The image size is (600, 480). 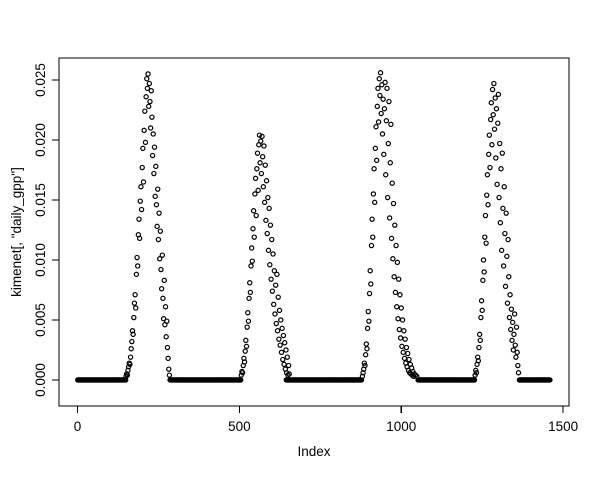 What do you see at coordinates (313, 451) in the screenshot?
I see `x-axis-title: Index` at bounding box center [313, 451].